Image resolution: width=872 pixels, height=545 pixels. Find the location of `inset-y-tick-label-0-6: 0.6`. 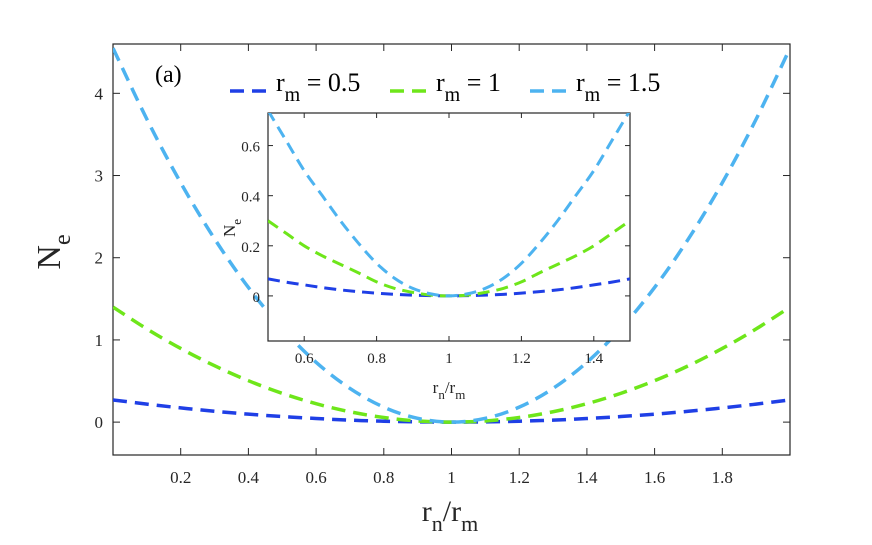

inset-y-tick-label-0-6: 0.6 is located at coordinates (250, 148).